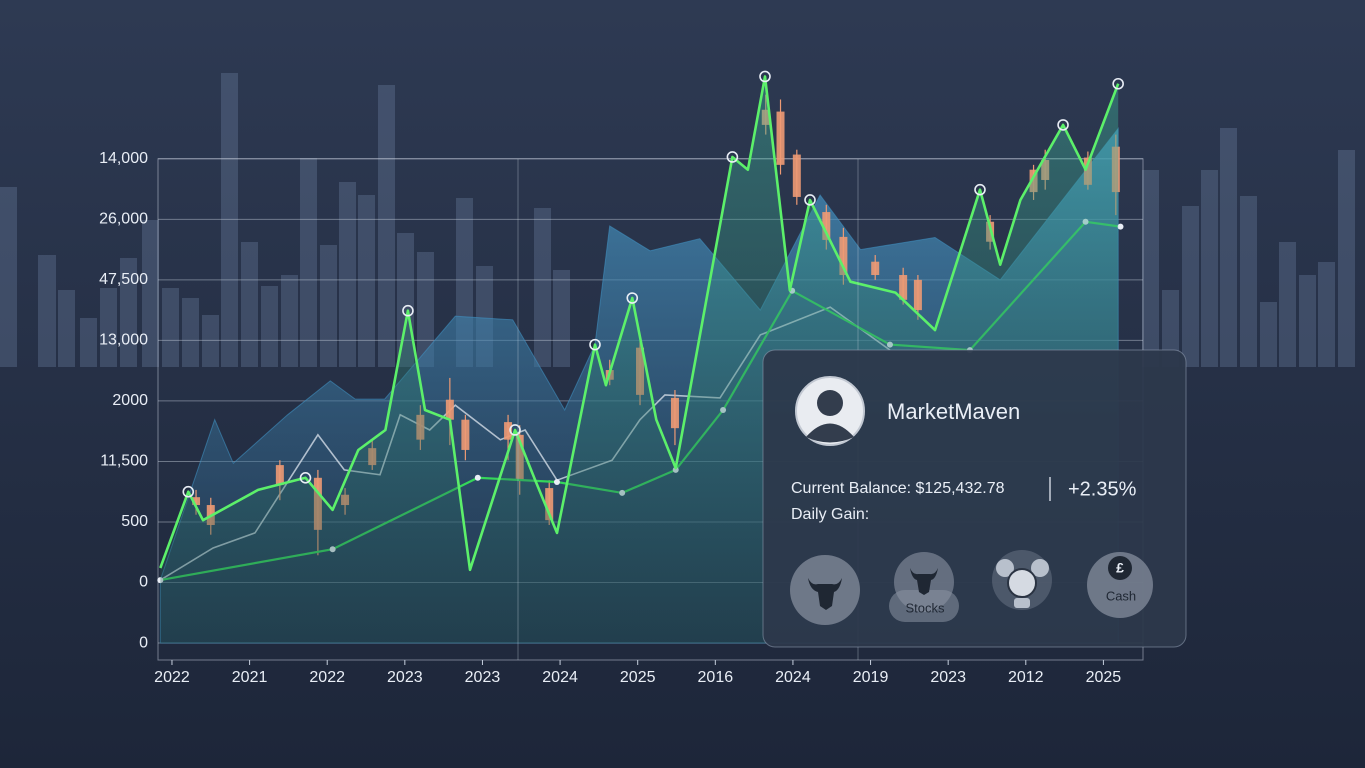 Image resolution: width=1365 pixels, height=768 pixels. Describe the element at coordinates (830, 514) in the screenshot. I see `gain-label: Daily Gain:` at that location.